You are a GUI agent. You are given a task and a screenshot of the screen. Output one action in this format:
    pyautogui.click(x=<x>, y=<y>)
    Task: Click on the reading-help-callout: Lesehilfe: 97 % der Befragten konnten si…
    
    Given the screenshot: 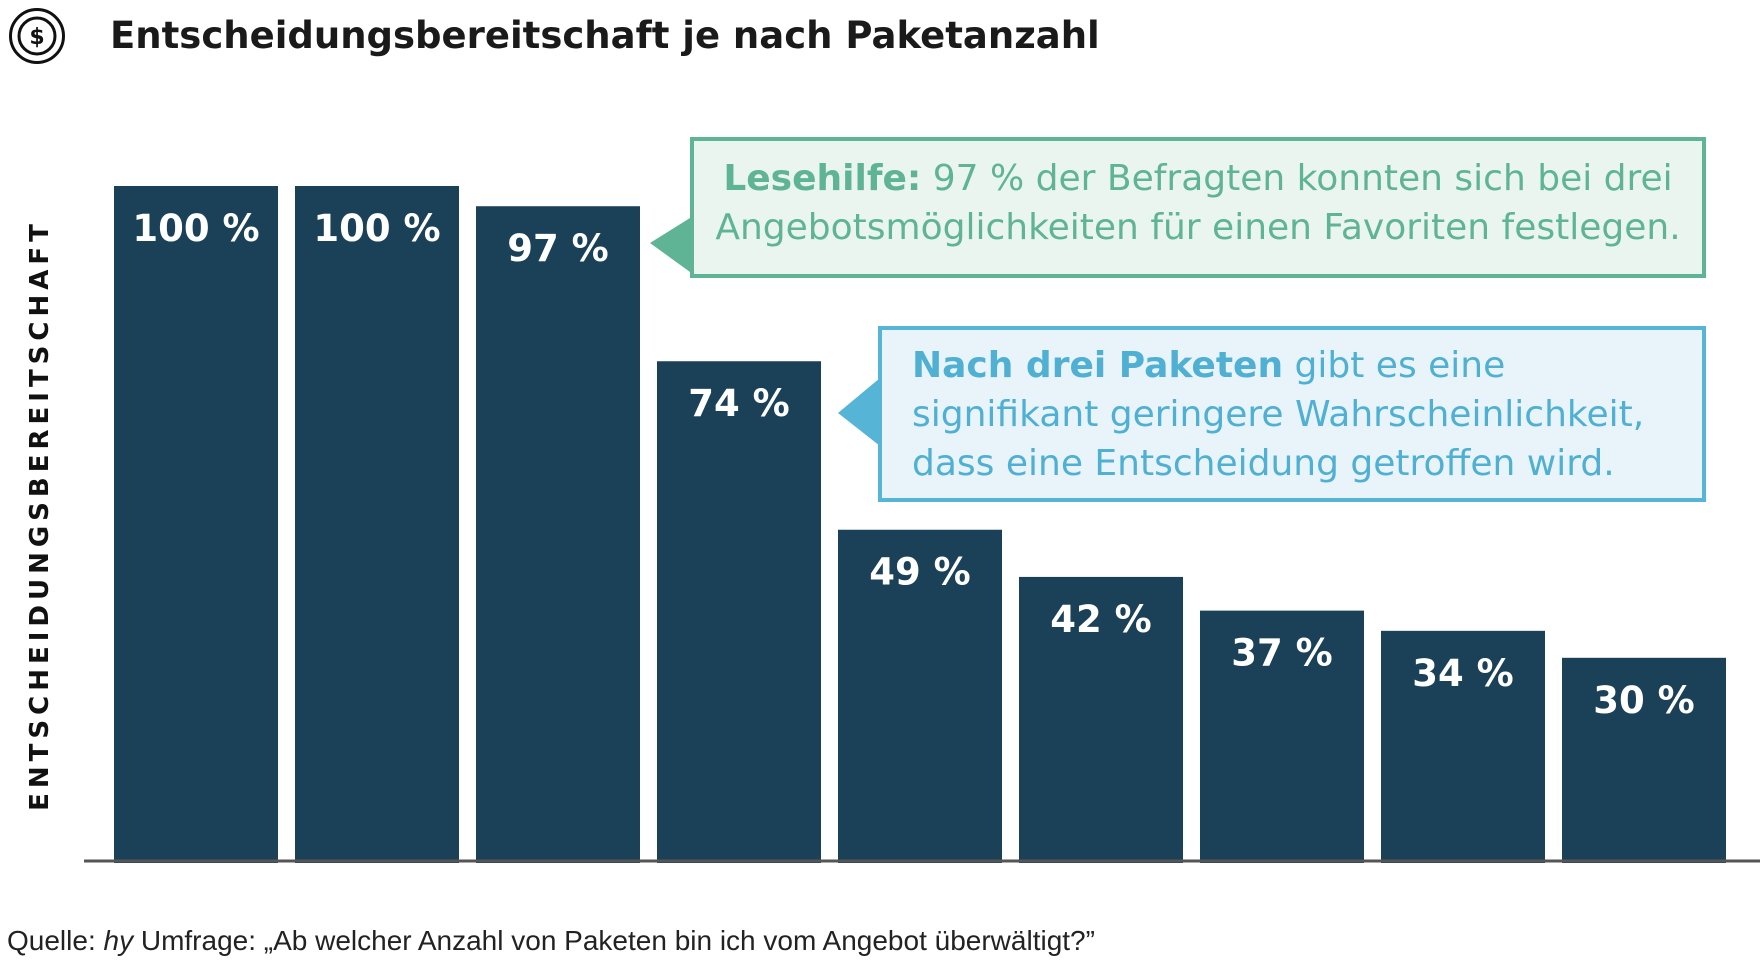 What is the action you would take?
    pyautogui.click(x=1198, y=207)
    